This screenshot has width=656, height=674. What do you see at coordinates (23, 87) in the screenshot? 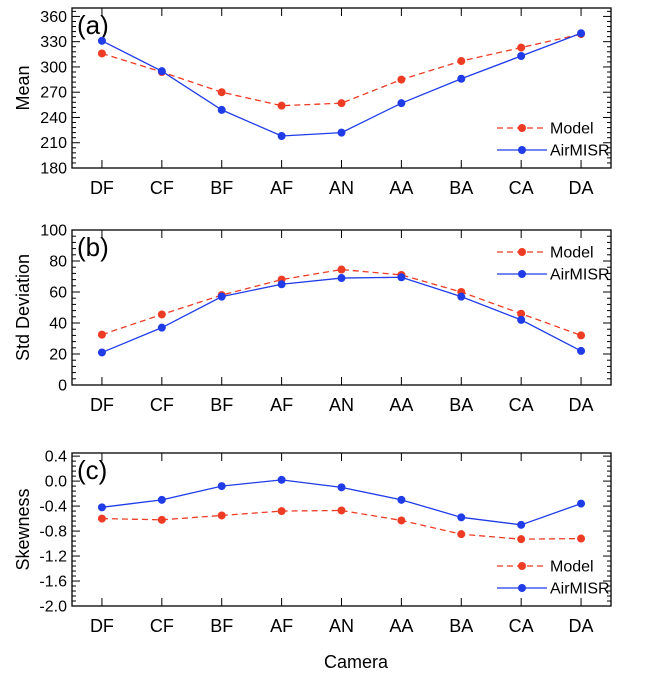
I see `y-axis-label: Mean` at bounding box center [23, 87].